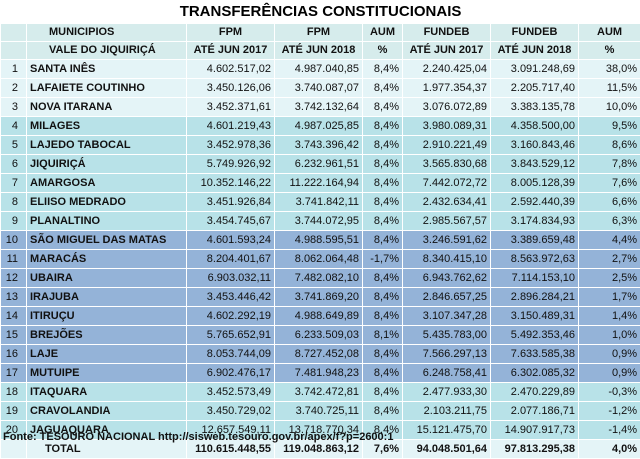 The image size is (640, 459). What do you see at coordinates (609, 88) in the screenshot?
I see `aum-fundeb-value: 11,5%` at bounding box center [609, 88].